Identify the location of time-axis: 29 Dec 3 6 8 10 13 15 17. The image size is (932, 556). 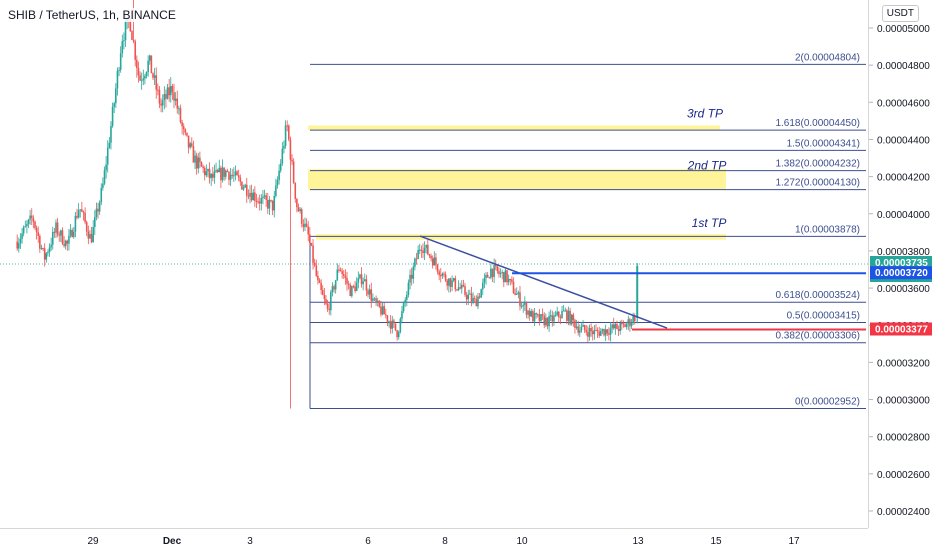
(434, 539).